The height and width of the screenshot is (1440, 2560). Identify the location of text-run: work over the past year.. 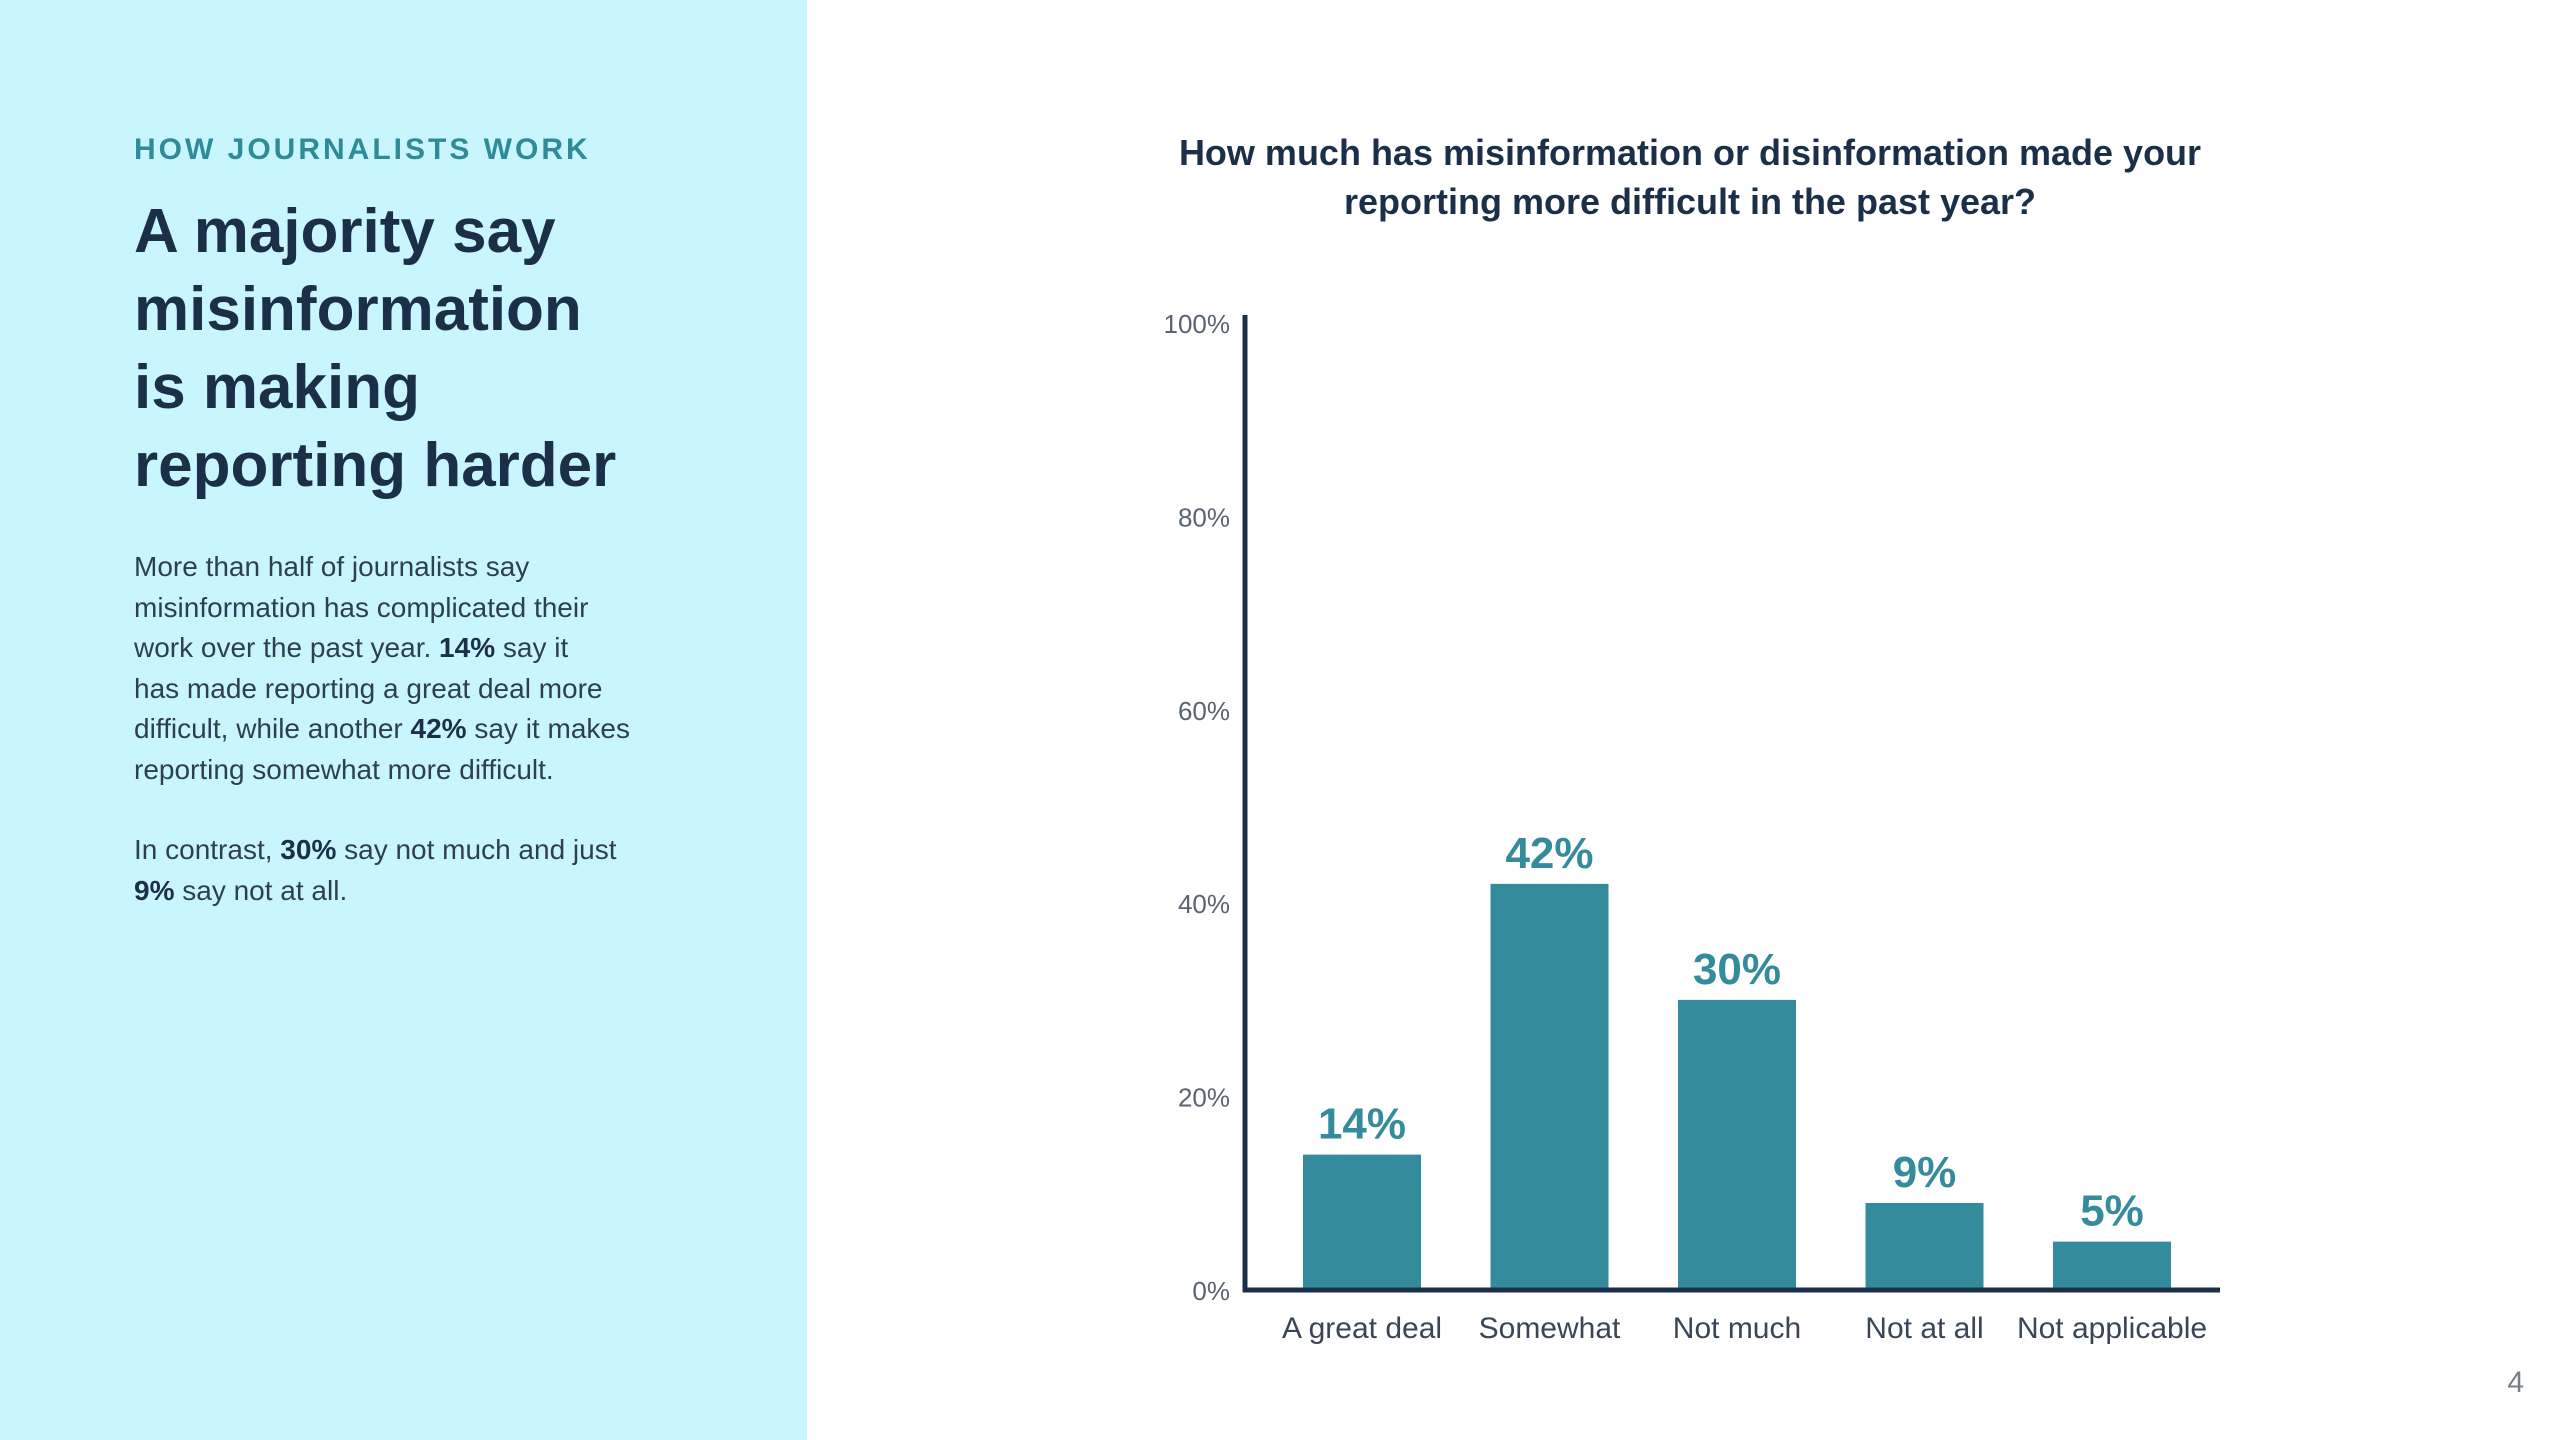
(287, 647).